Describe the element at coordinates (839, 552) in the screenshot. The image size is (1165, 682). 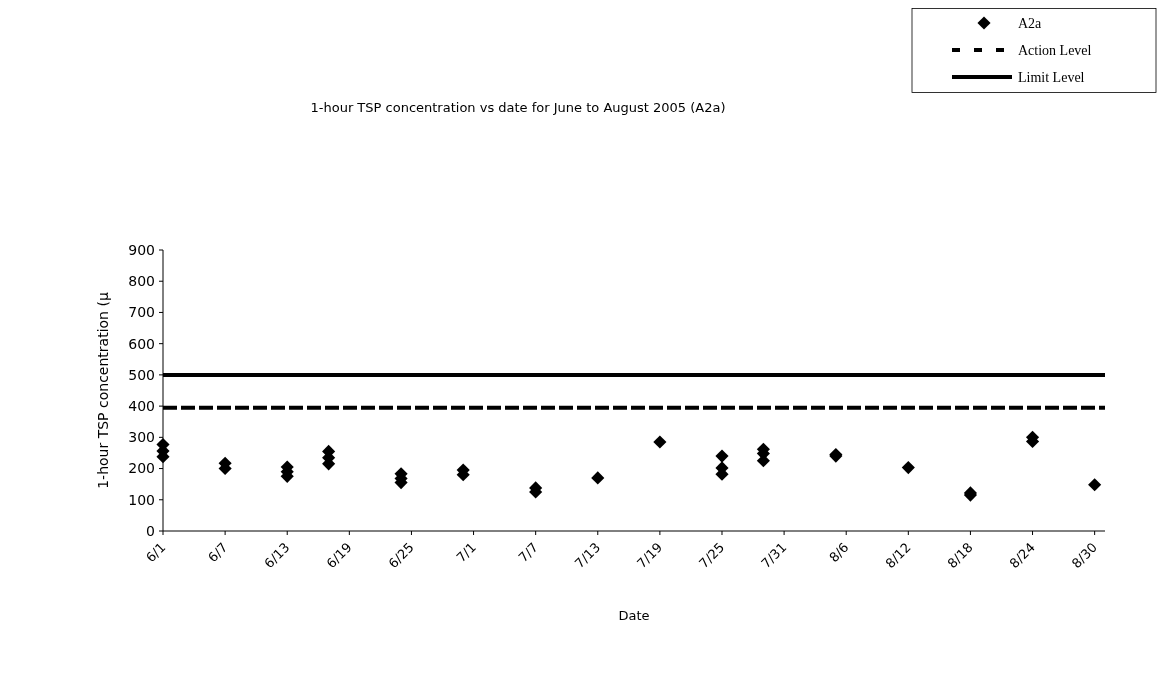
I see `x-tick-label: 8/6` at that location.